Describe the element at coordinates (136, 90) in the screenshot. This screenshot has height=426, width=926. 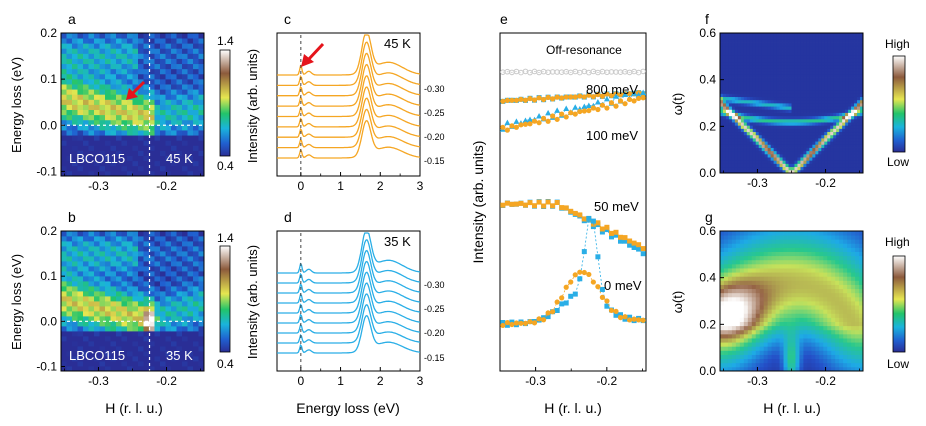
I see `red-arrow-a` at that location.